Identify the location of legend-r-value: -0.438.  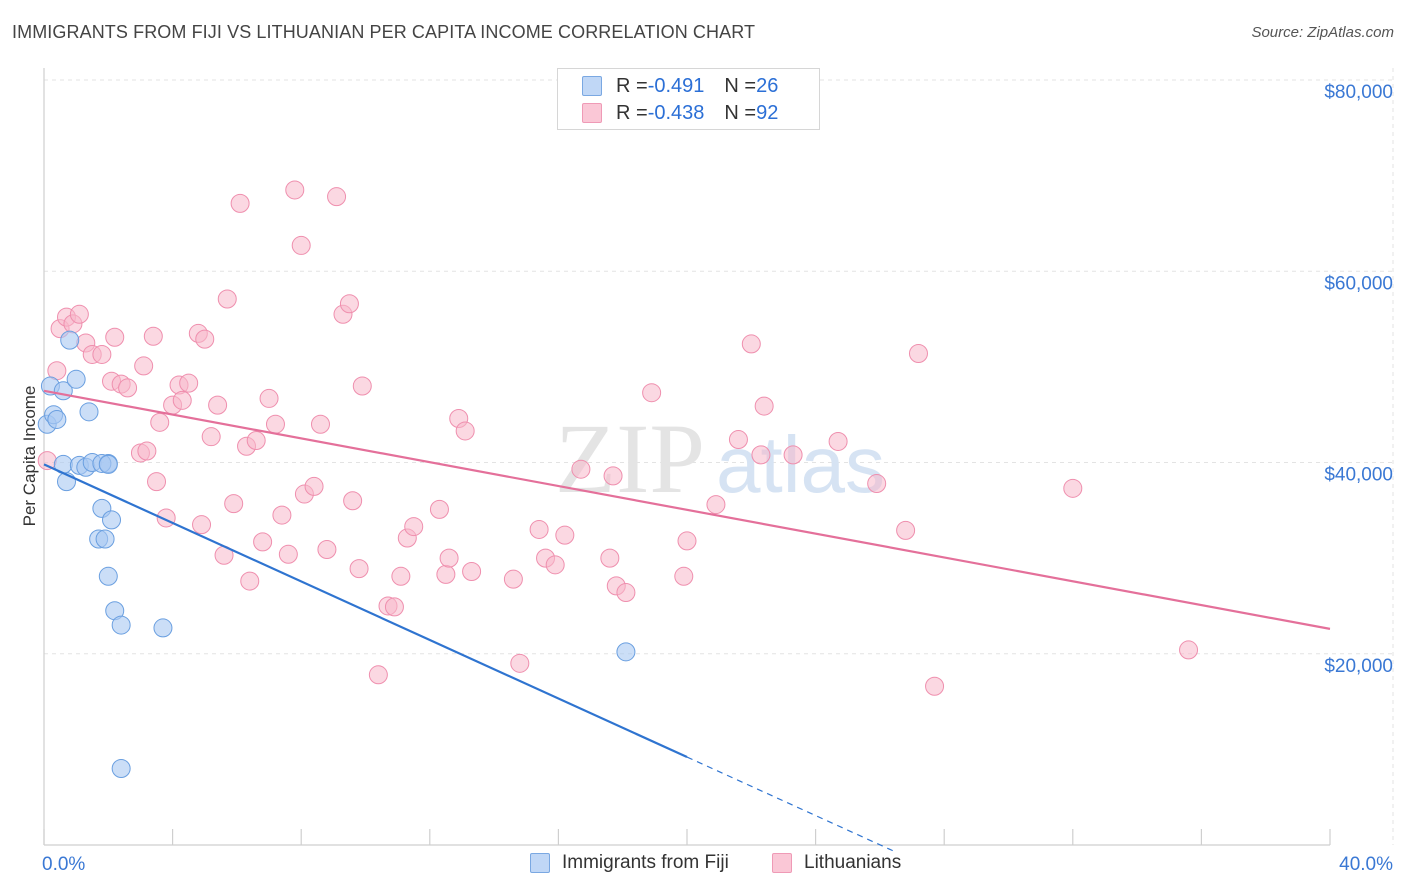
(676, 112).